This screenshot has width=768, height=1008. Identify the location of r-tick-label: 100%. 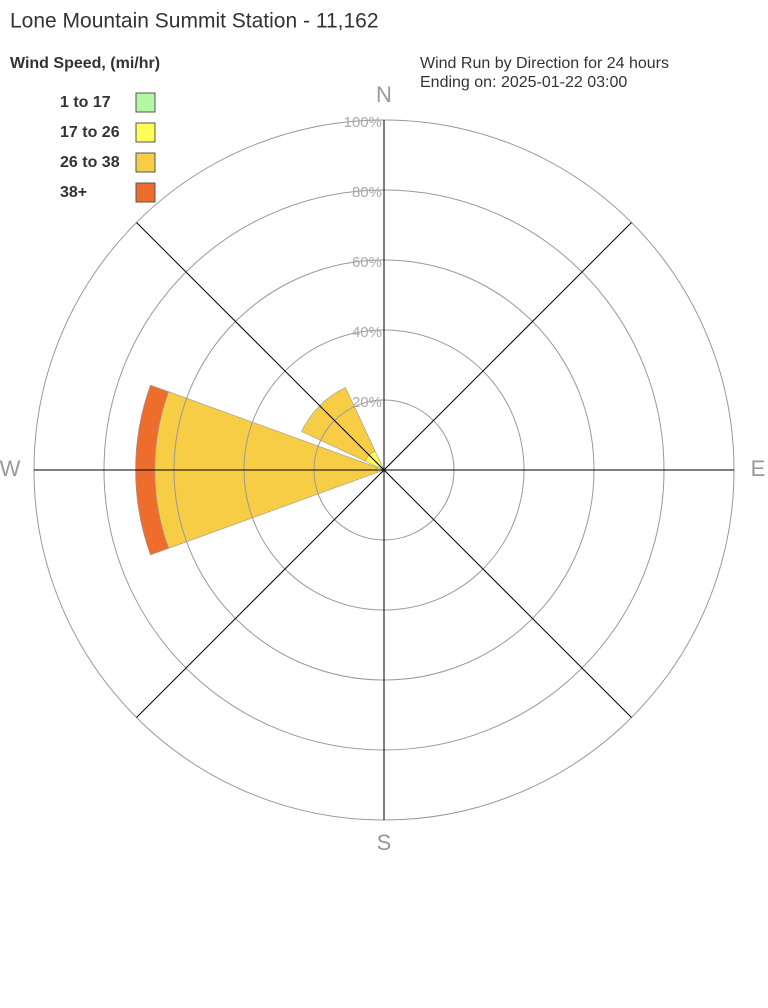
(363, 122).